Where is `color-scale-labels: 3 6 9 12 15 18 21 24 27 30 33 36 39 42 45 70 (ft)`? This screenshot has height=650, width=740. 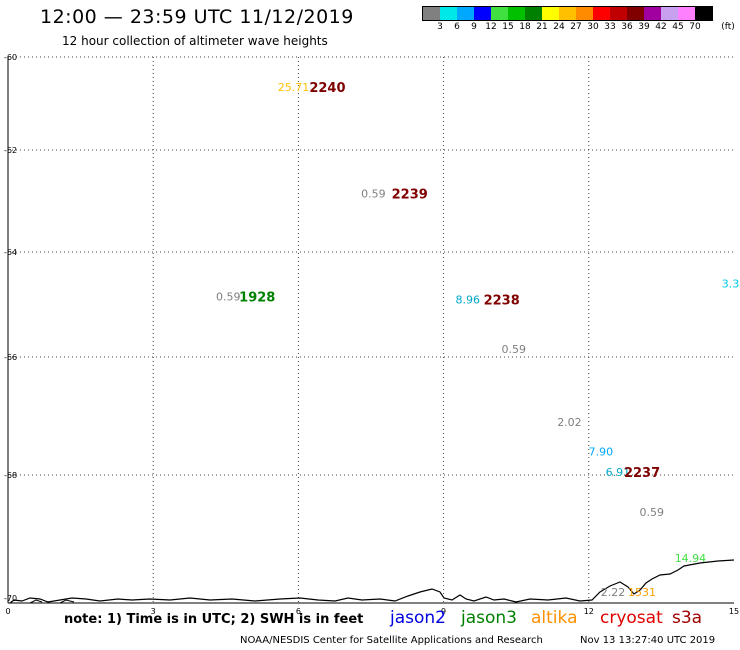
color-scale-labels: 3 6 9 12 15 18 21 24 27 30 33 36 39 42 45 70 (ft) is located at coordinates (581, 28).